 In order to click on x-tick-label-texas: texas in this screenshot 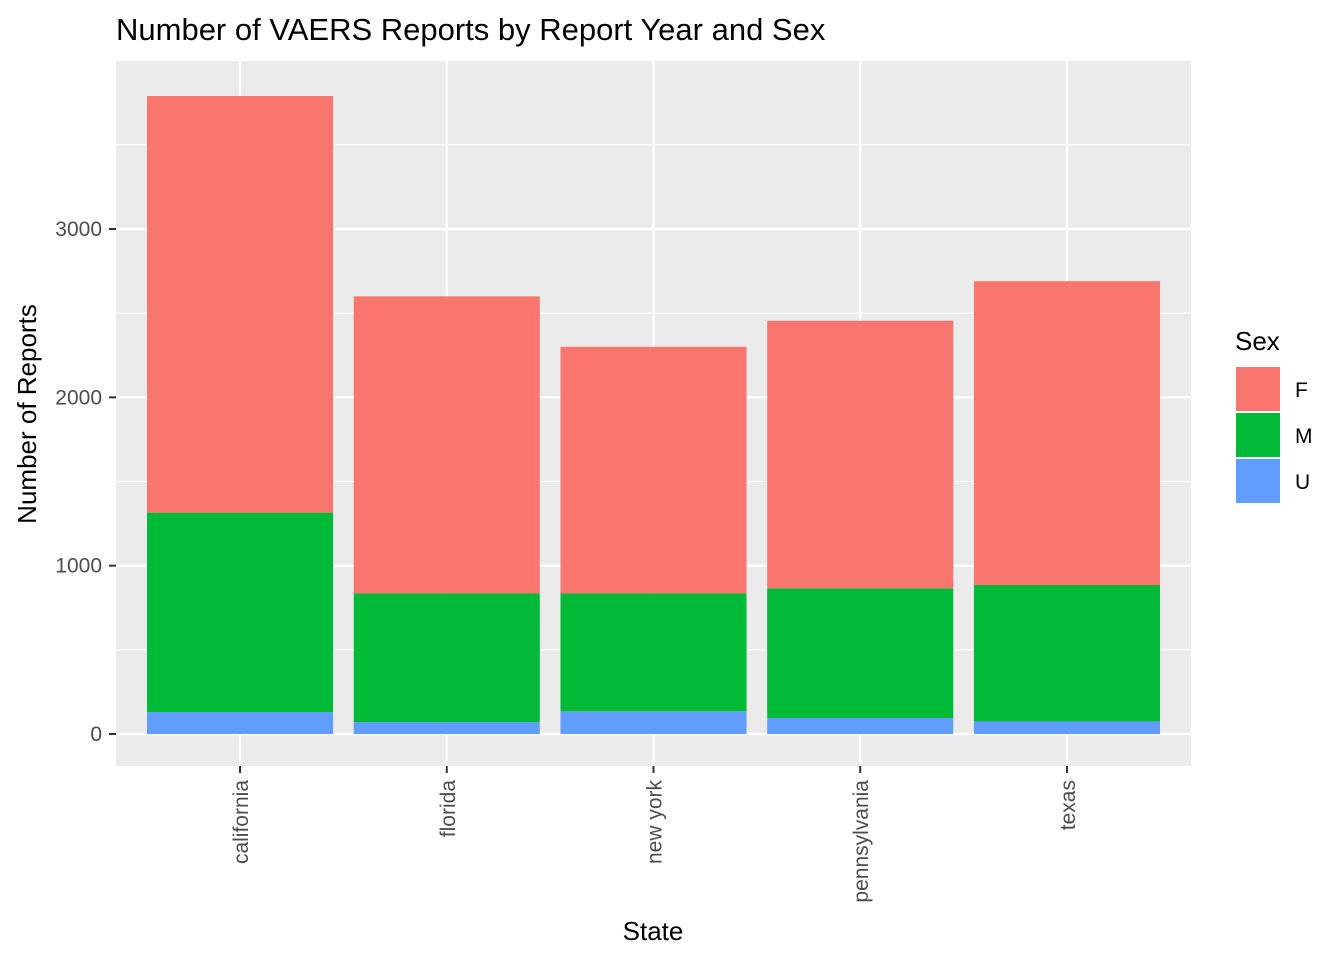, I will do `click(1068, 805)`.